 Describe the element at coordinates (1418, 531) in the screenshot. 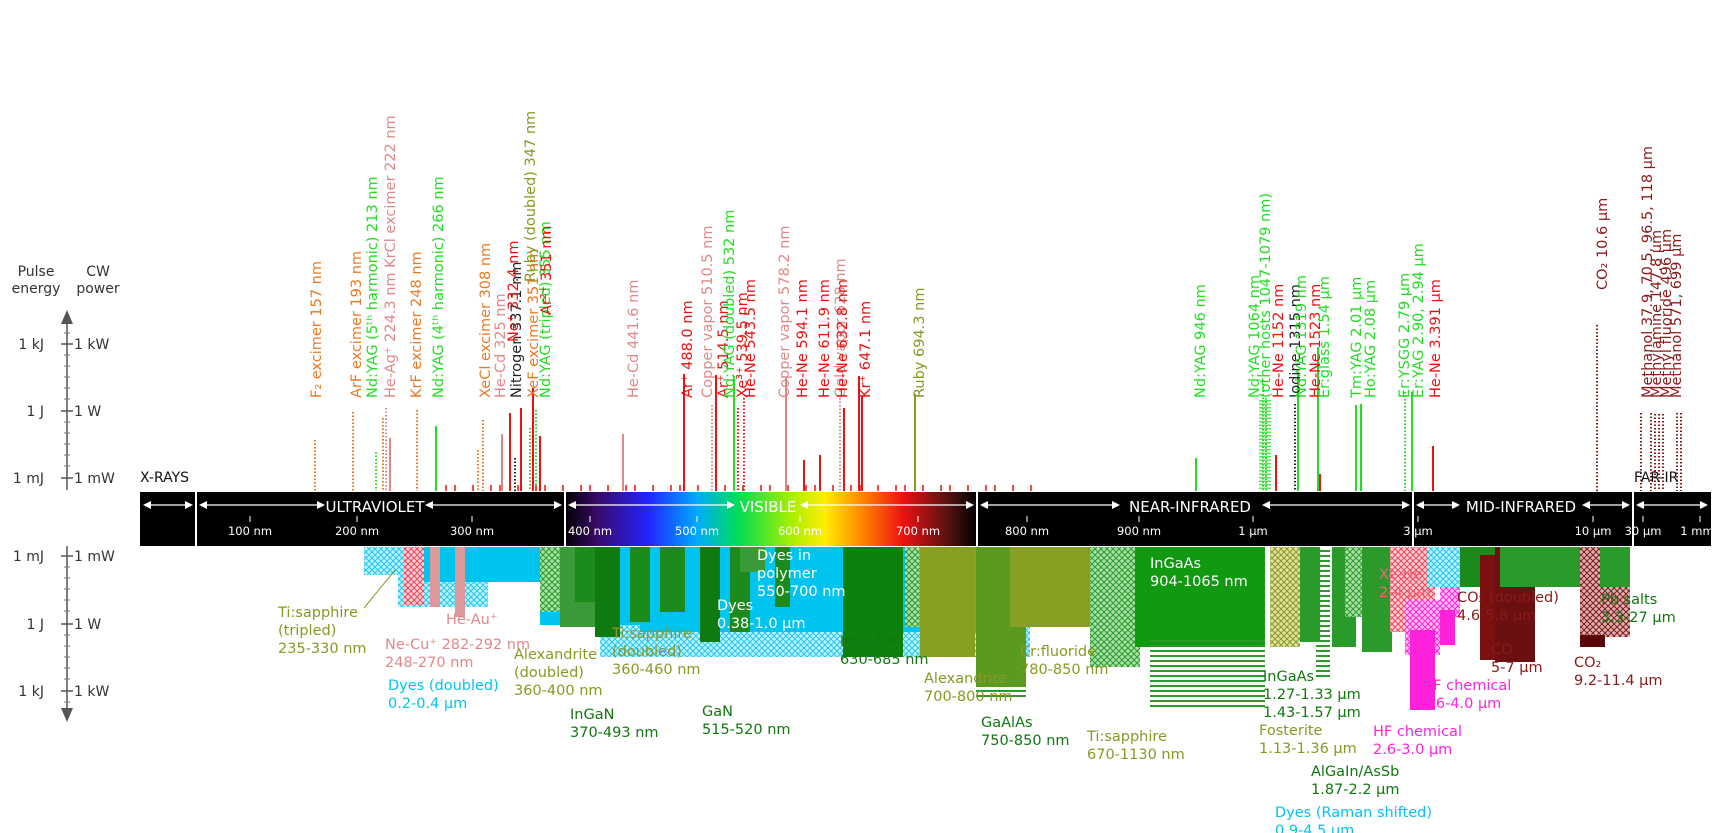

I see `band-tick-label: 3 µm` at that location.